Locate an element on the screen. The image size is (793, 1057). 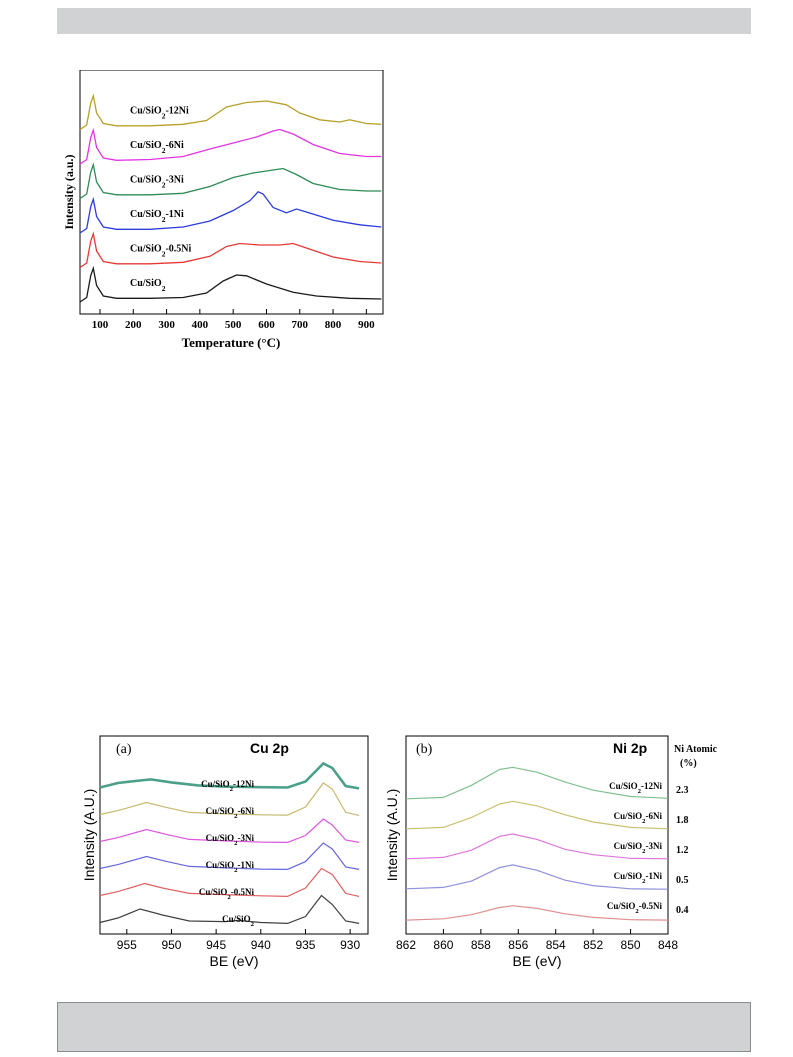
cu2p-title: Cu 2p is located at coordinates (269, 748).